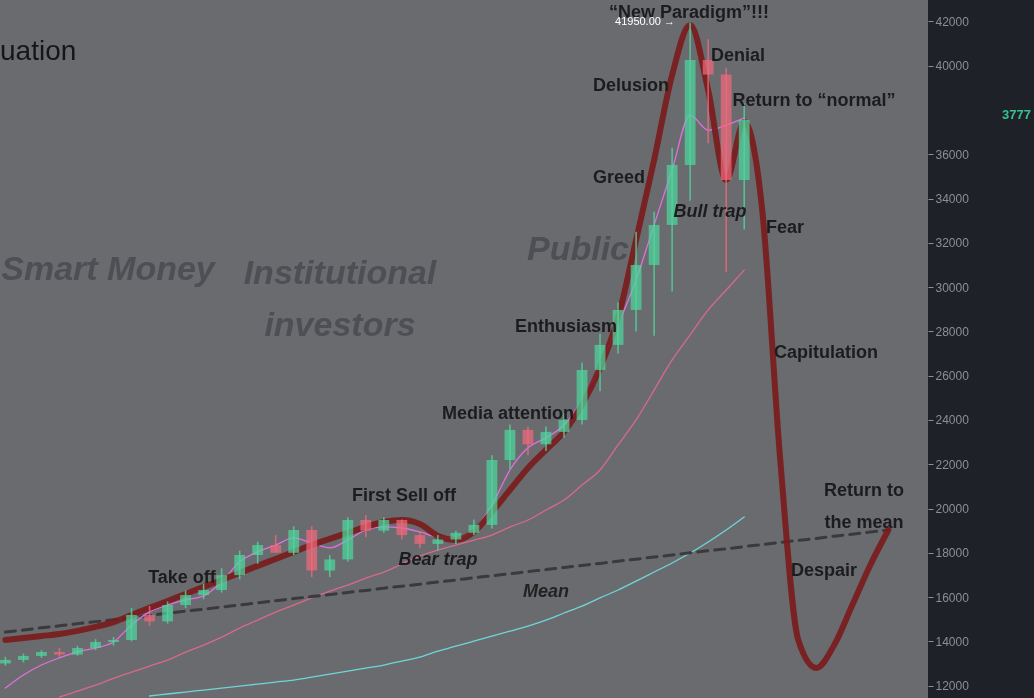  What do you see at coordinates (566, 326) in the screenshot?
I see `annotation: Enthusiasm` at bounding box center [566, 326].